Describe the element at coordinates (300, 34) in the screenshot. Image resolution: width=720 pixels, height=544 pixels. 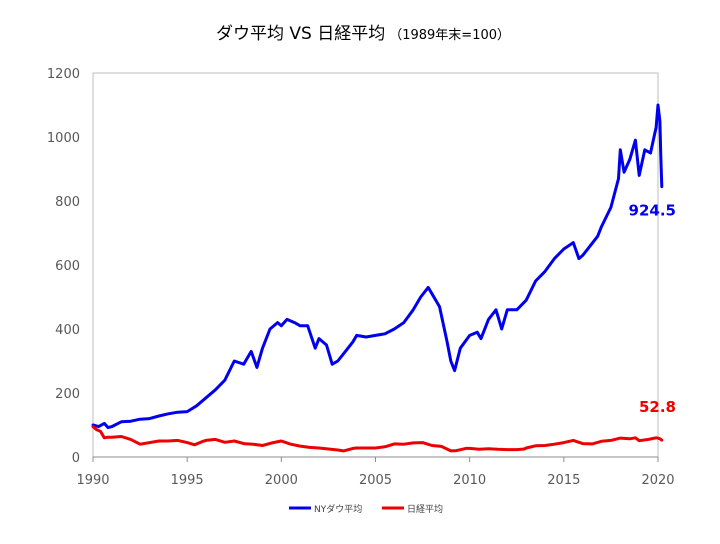
I see `chart-title-main: ダウ平均 VS 日経平均` at that location.